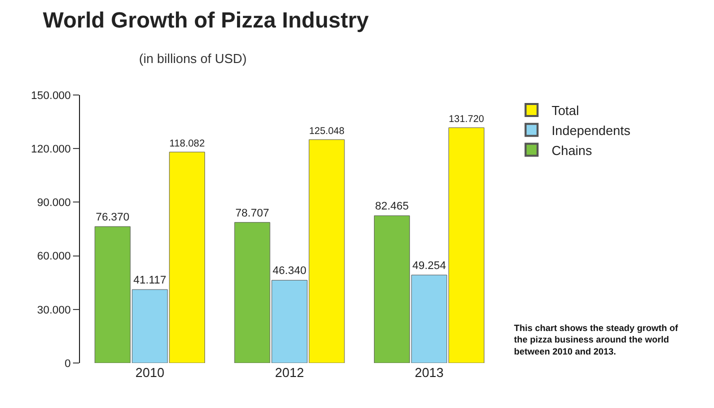 The width and height of the screenshot is (714, 408). Describe the element at coordinates (597, 339) in the screenshot. I see `text: This chart shows the steady growth of the pizza business around the world between 2010 and 2013.` at that location.